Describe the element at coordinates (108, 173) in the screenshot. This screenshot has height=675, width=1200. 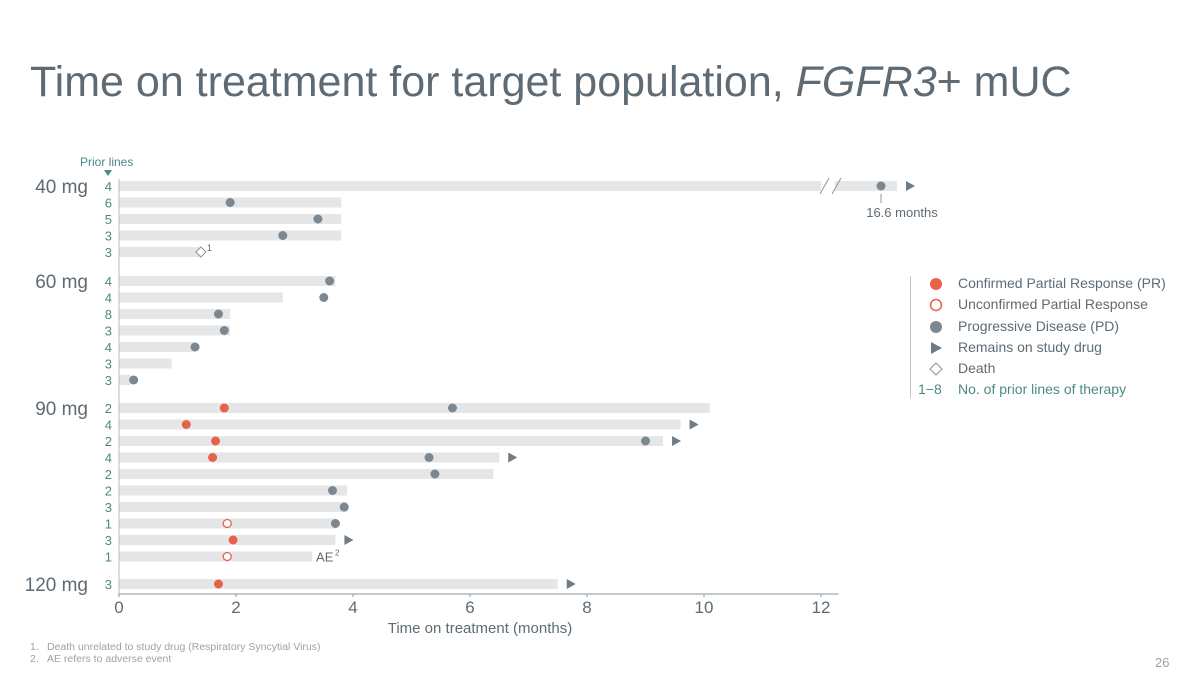
I see `prior-lines-marker` at that location.